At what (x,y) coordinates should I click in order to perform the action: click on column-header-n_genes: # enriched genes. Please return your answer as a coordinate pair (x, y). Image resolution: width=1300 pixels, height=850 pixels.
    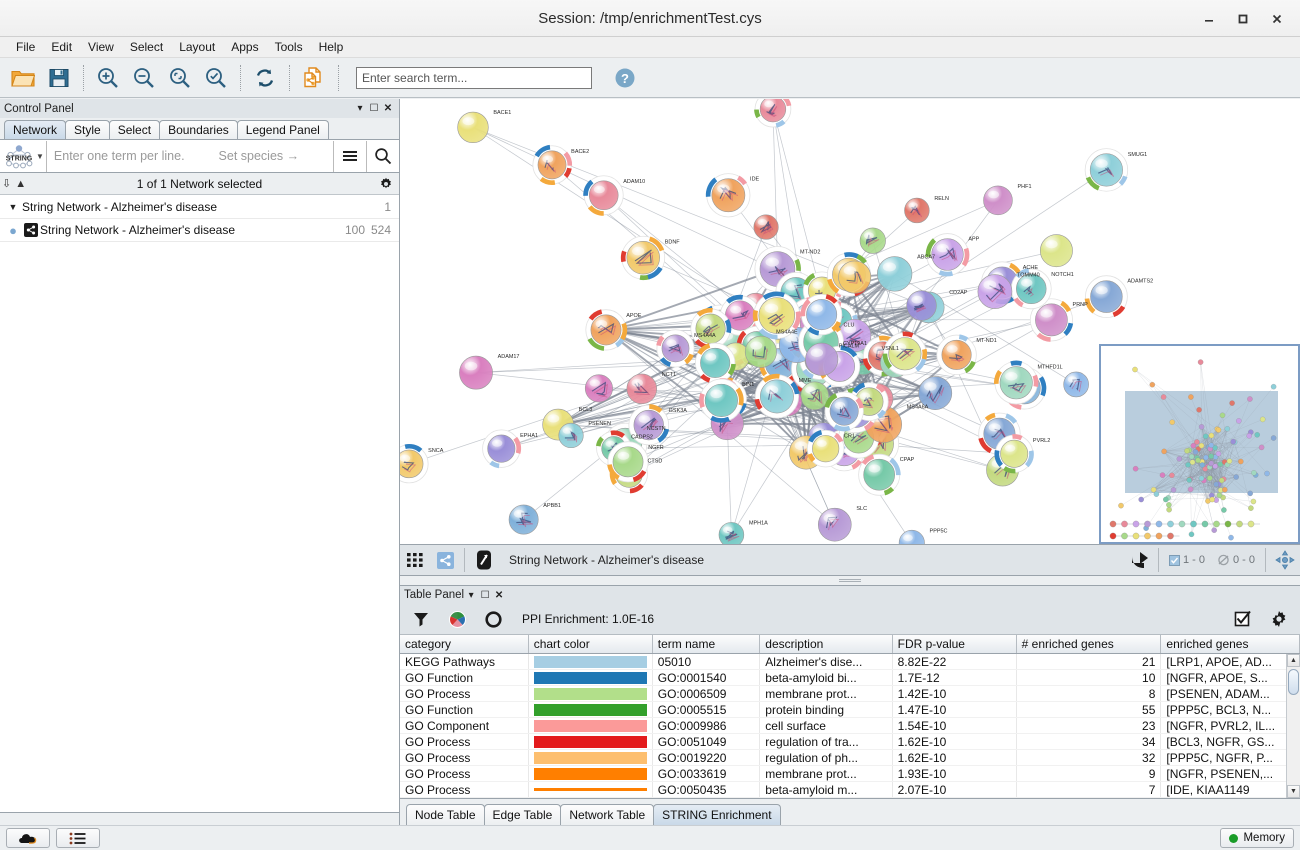
    Looking at the image, I should click on (1089, 644).